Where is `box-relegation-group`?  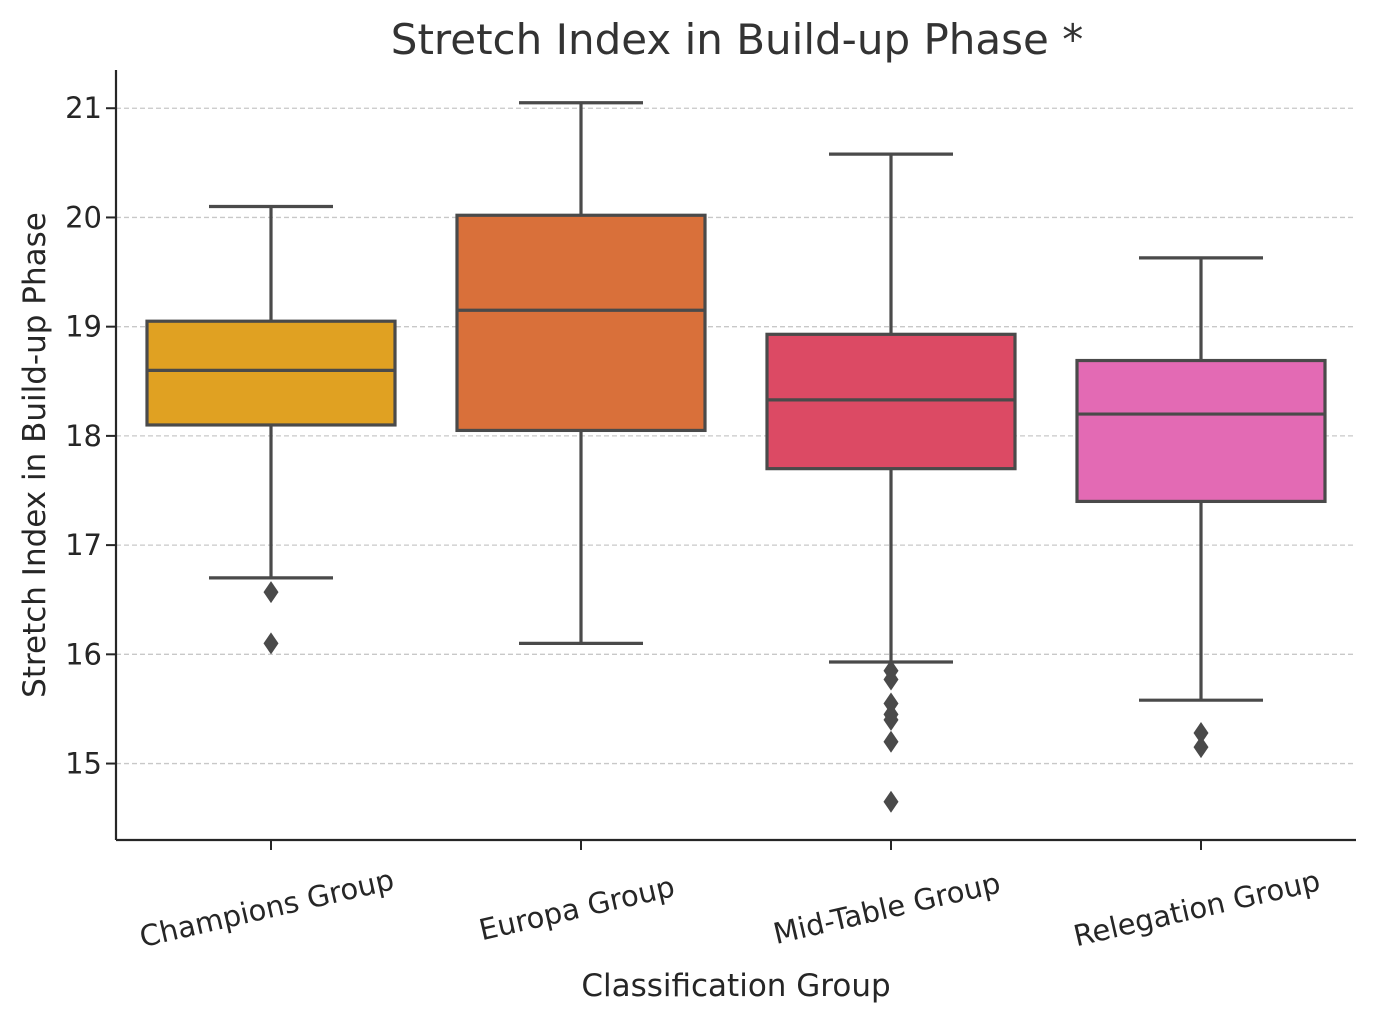 box-relegation-group is located at coordinates (1201, 507).